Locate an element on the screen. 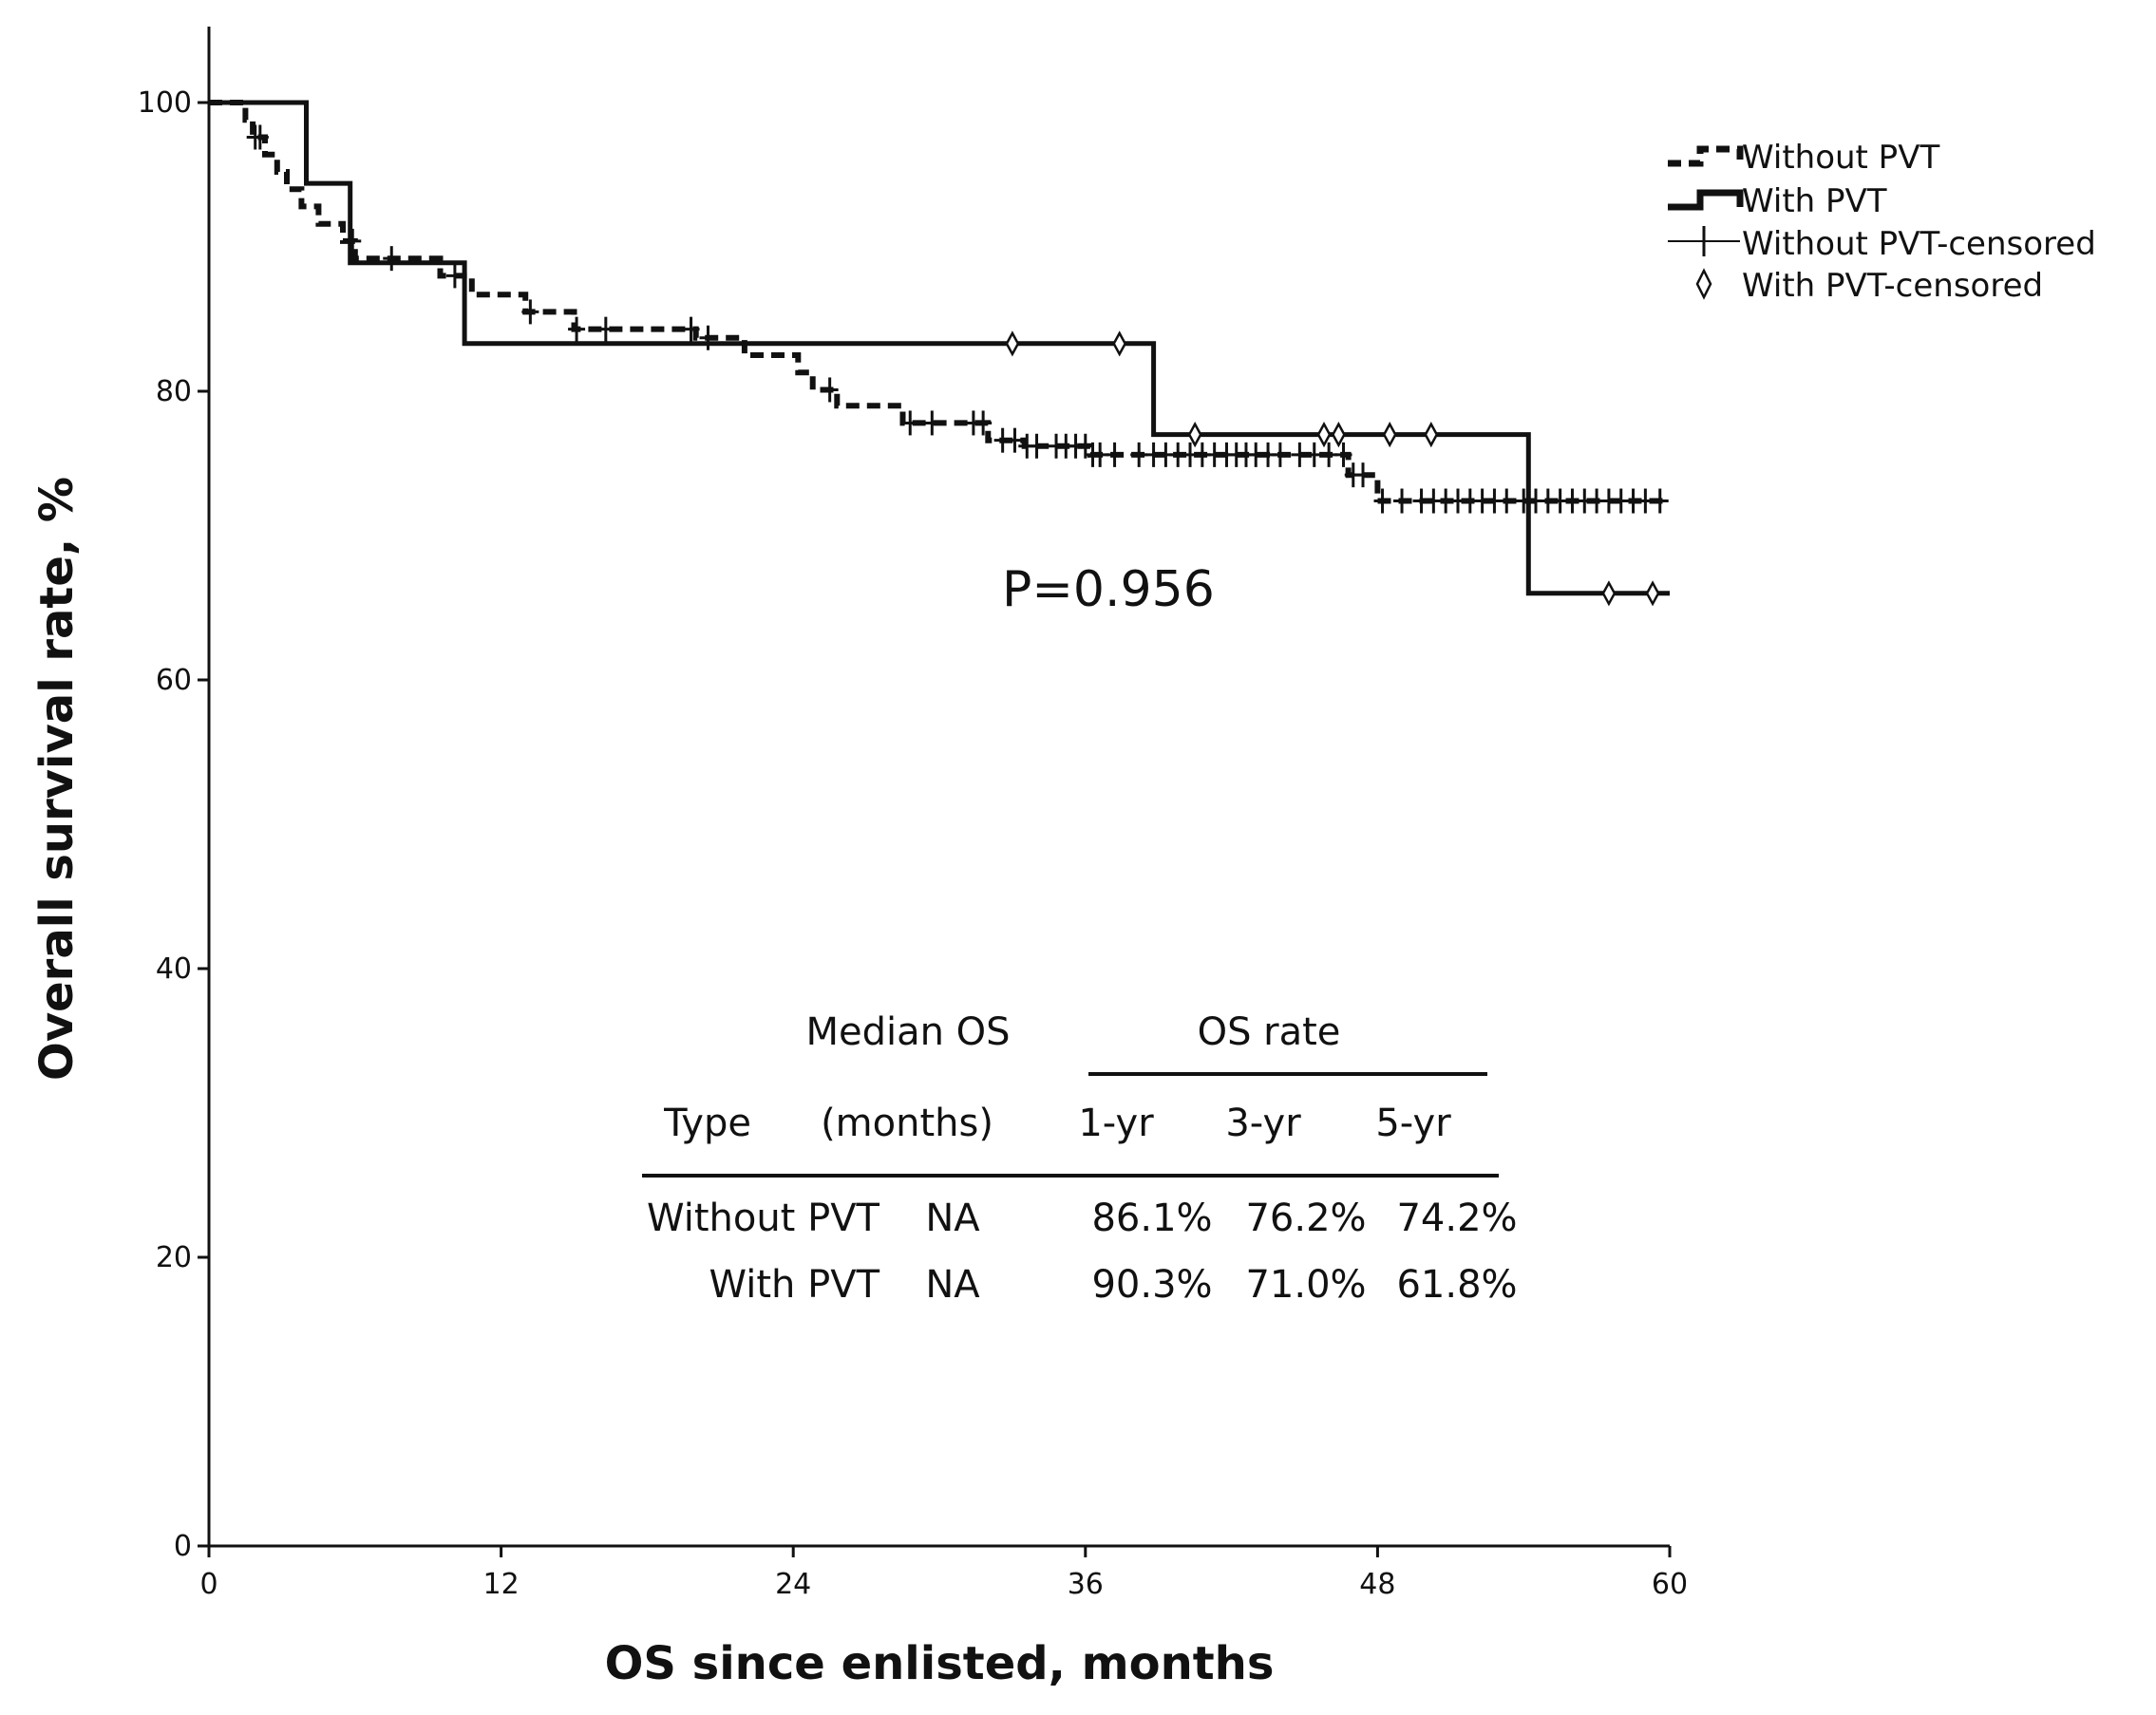  table-col-type: Type is located at coordinates (707, 1123).